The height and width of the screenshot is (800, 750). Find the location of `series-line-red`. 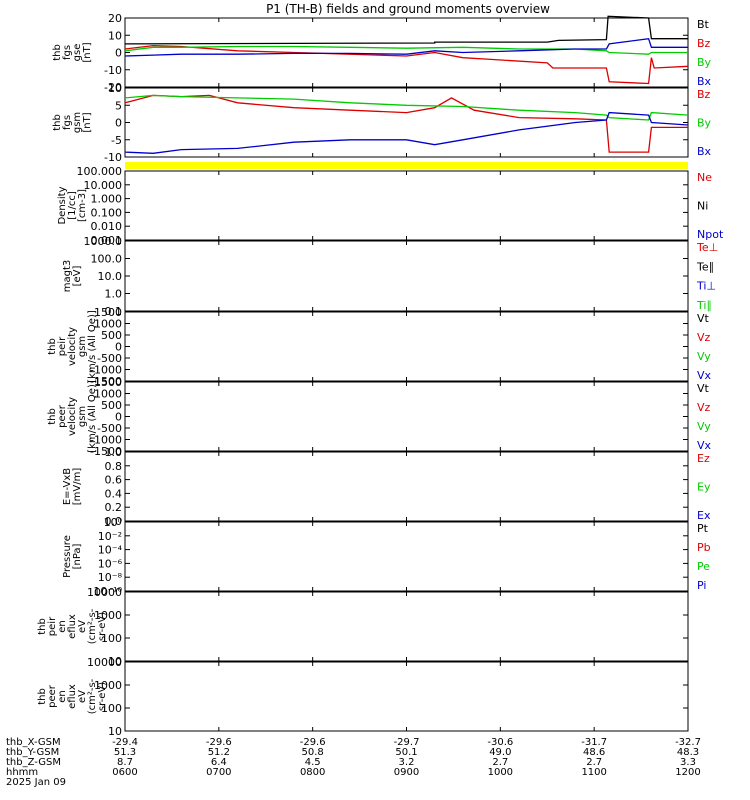

series-line-red is located at coordinates (406, 64).